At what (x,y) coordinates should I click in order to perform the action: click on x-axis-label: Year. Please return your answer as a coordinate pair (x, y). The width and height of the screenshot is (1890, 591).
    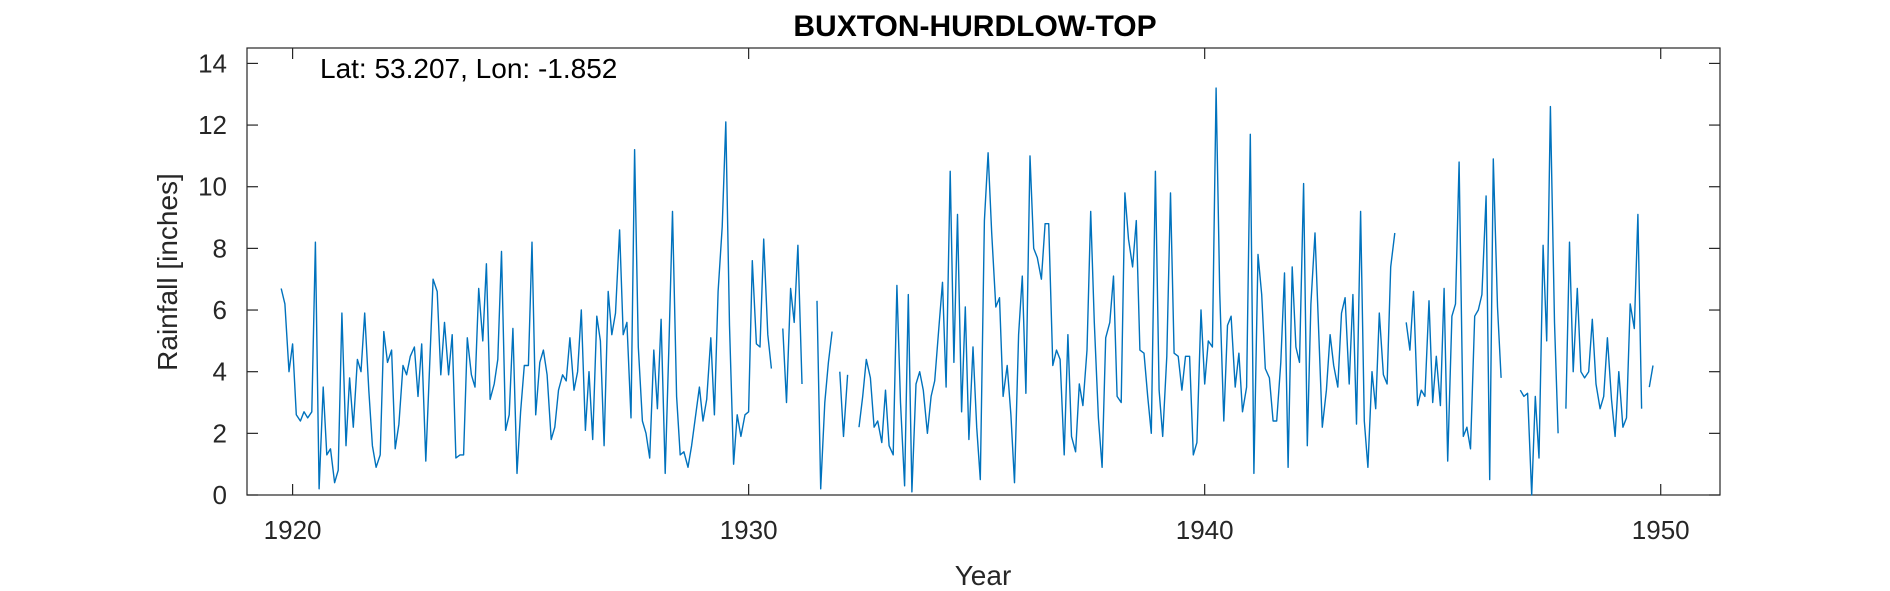
    Looking at the image, I should click on (983, 575).